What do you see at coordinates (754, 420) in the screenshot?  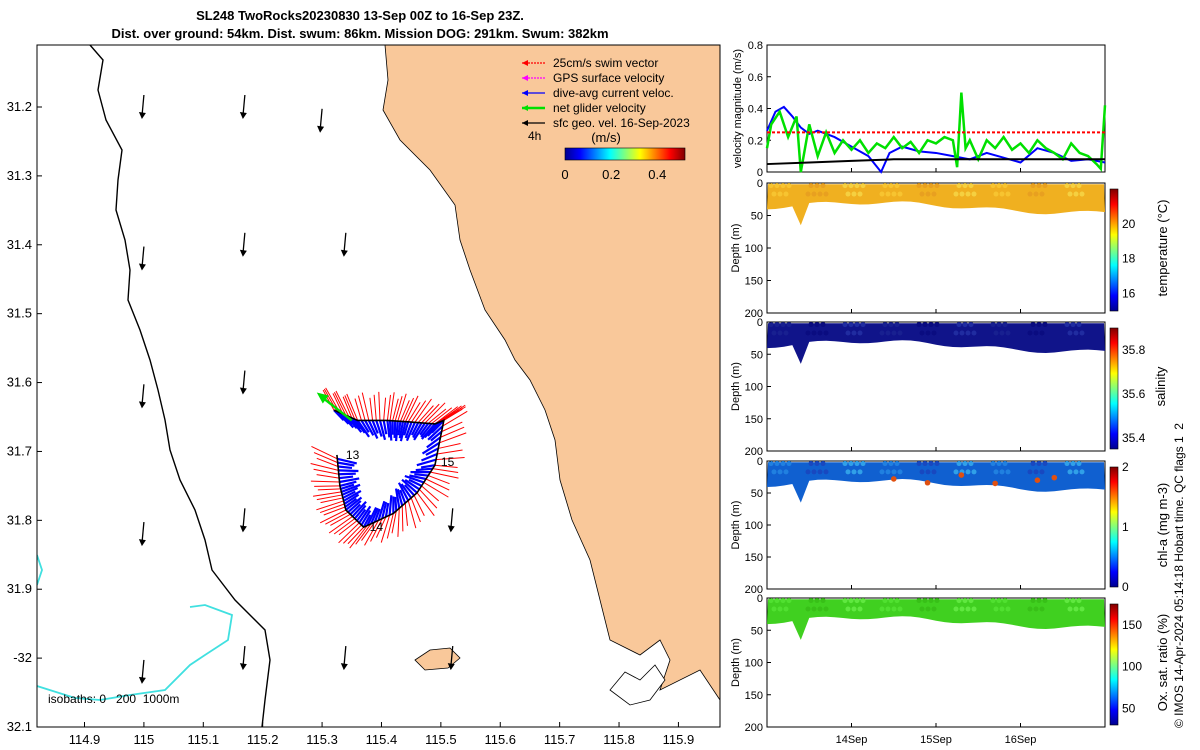 I see `heatmap-y-tick-label: 150` at bounding box center [754, 420].